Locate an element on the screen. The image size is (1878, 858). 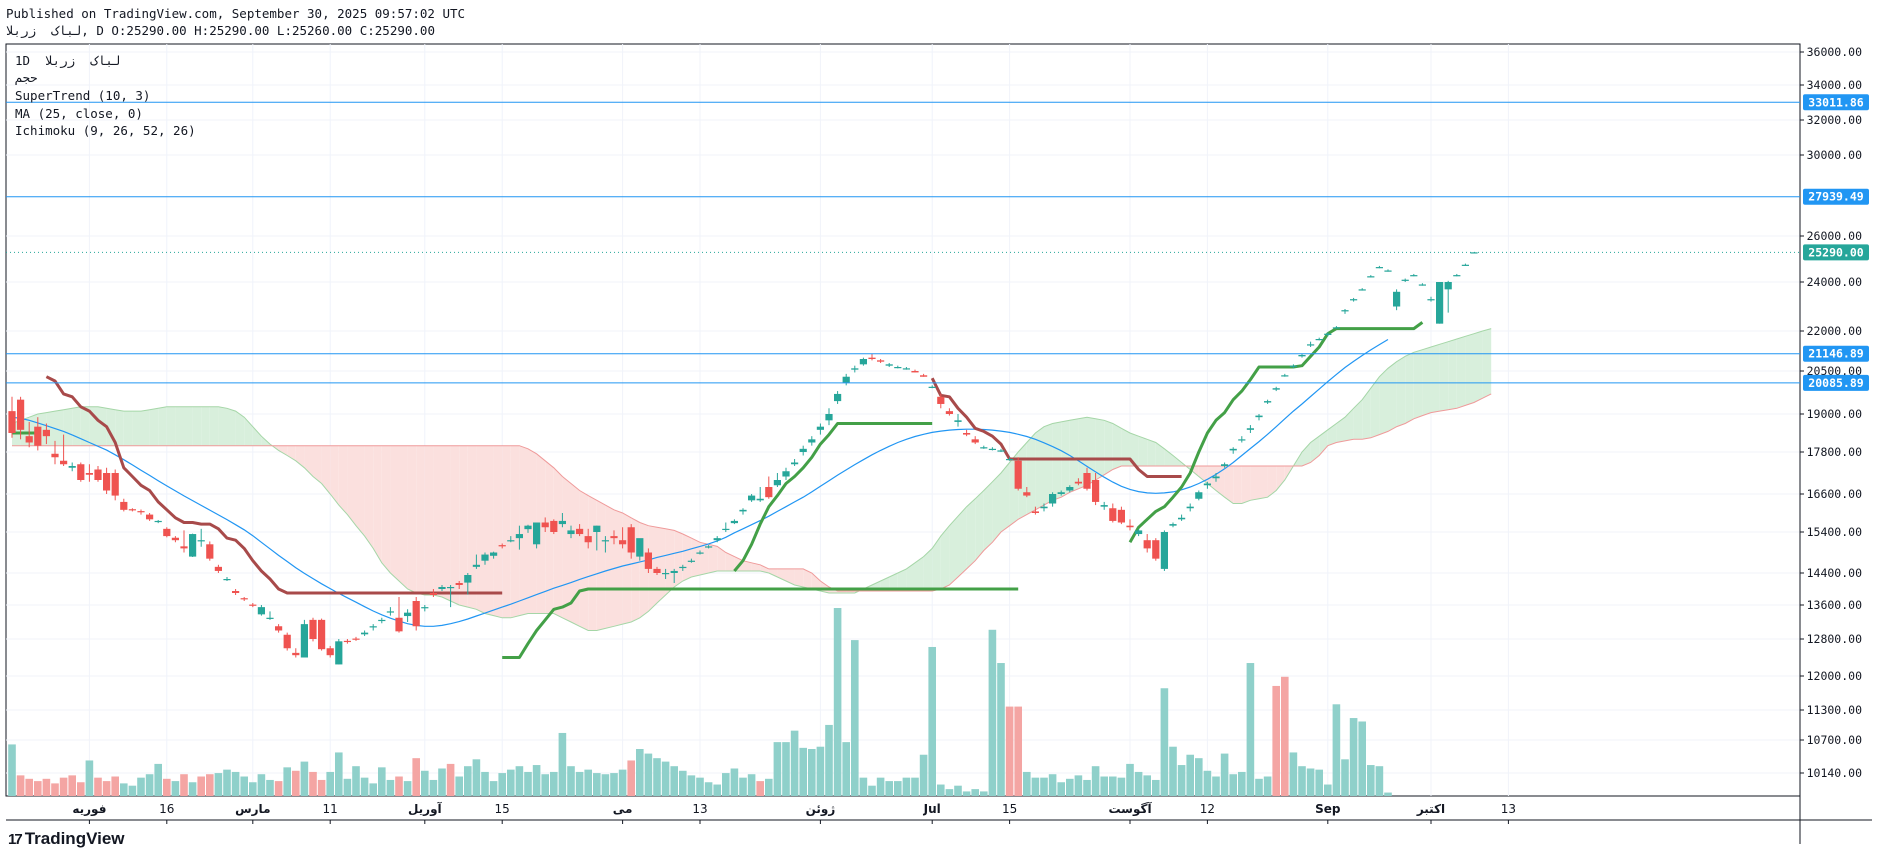
legend-ma: MA (25, close, 0) is located at coordinates (79, 113).